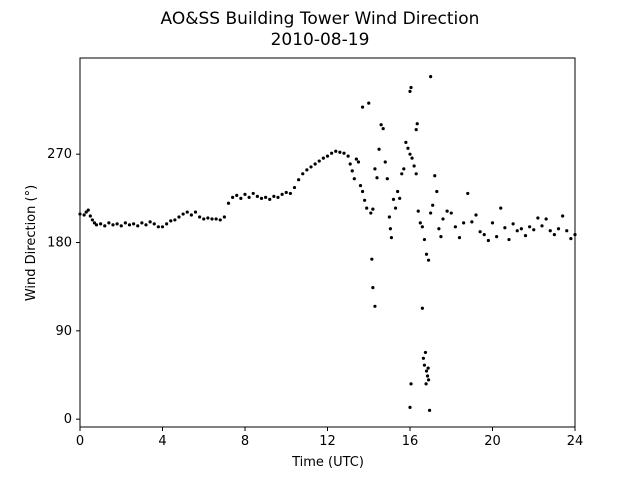 The width and height of the screenshot is (640, 480). I want to click on x-tick-label: 20, so click(492, 441).